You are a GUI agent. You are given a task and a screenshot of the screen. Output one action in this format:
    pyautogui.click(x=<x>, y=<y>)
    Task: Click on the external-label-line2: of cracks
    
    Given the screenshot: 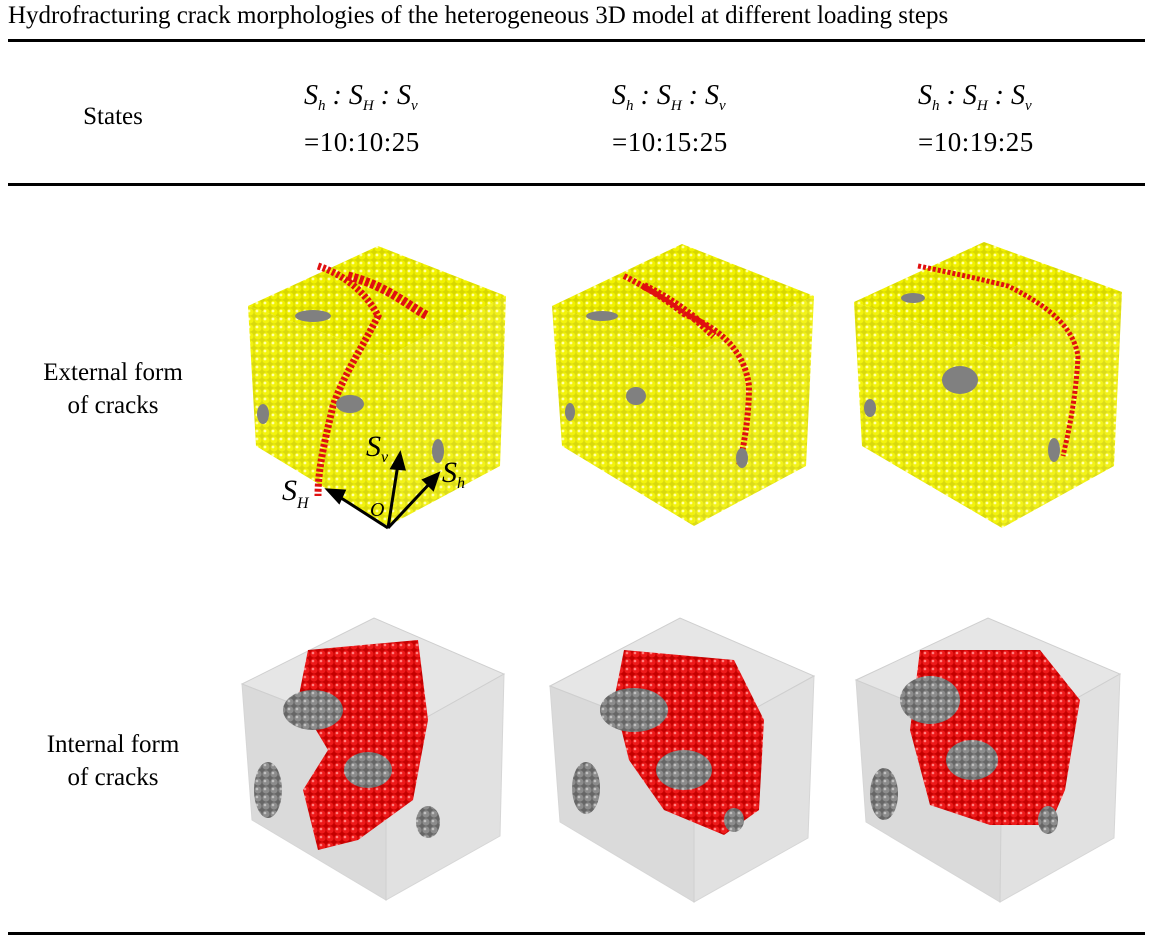 What is the action you would take?
    pyautogui.click(x=113, y=405)
    